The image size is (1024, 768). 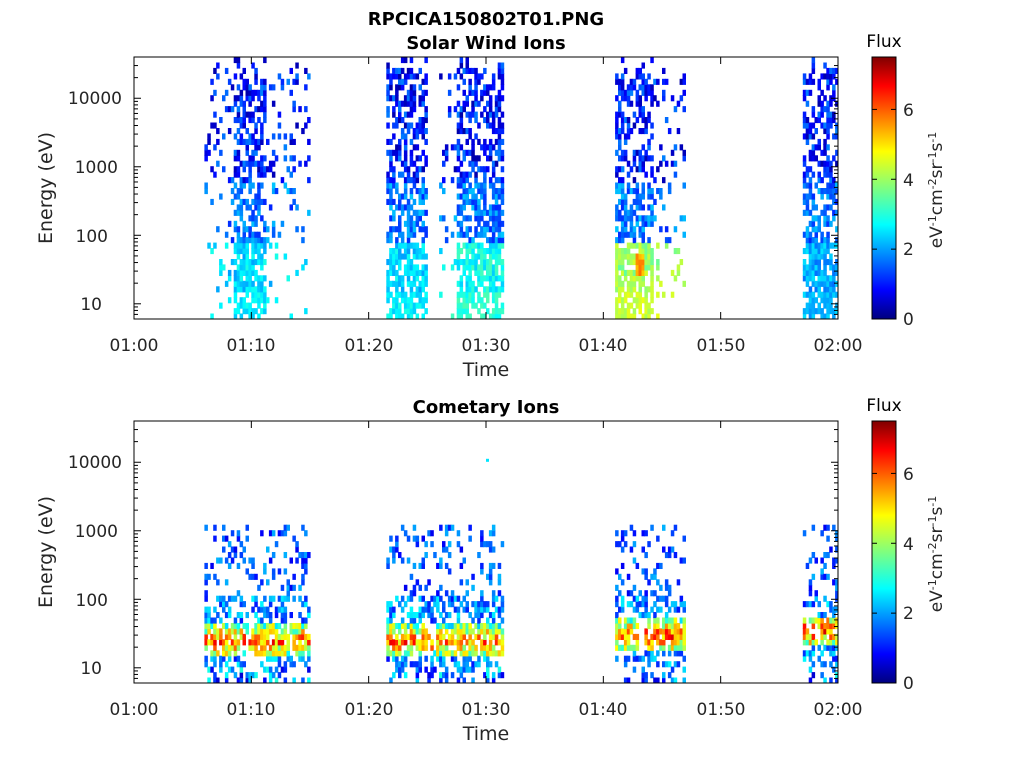 I want to click on y-tick-label: 10000, so click(x=95, y=463).